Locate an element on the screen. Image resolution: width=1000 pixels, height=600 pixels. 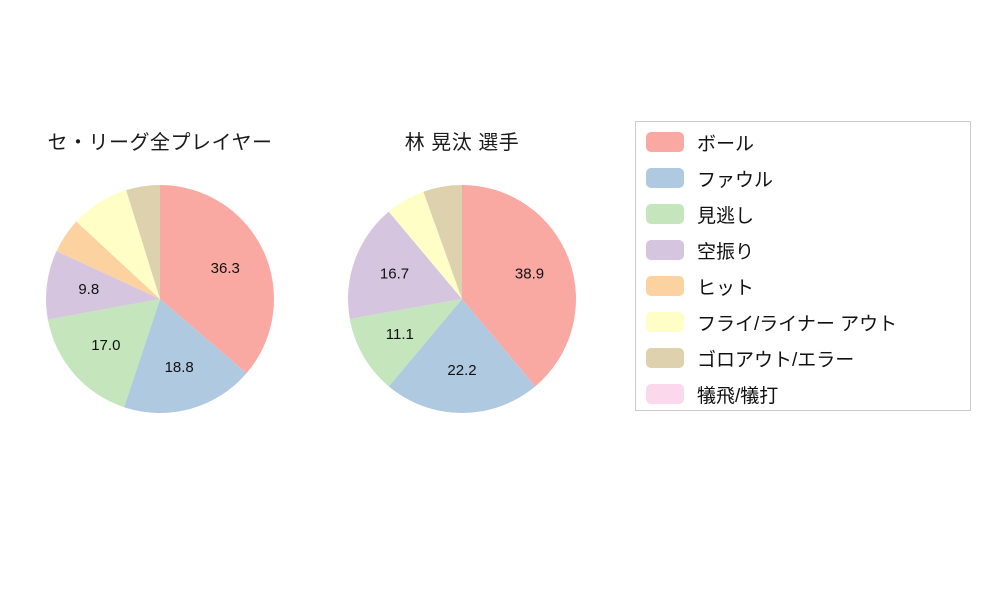
legend-label-called: 見逃し is located at coordinates (726, 216).